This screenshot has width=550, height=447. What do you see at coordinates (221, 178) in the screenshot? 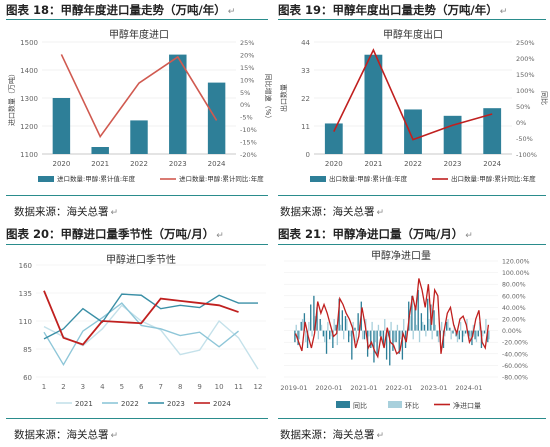
I see `legend-label: 进口数量:甲醇:累计同比:年度` at bounding box center [221, 178].